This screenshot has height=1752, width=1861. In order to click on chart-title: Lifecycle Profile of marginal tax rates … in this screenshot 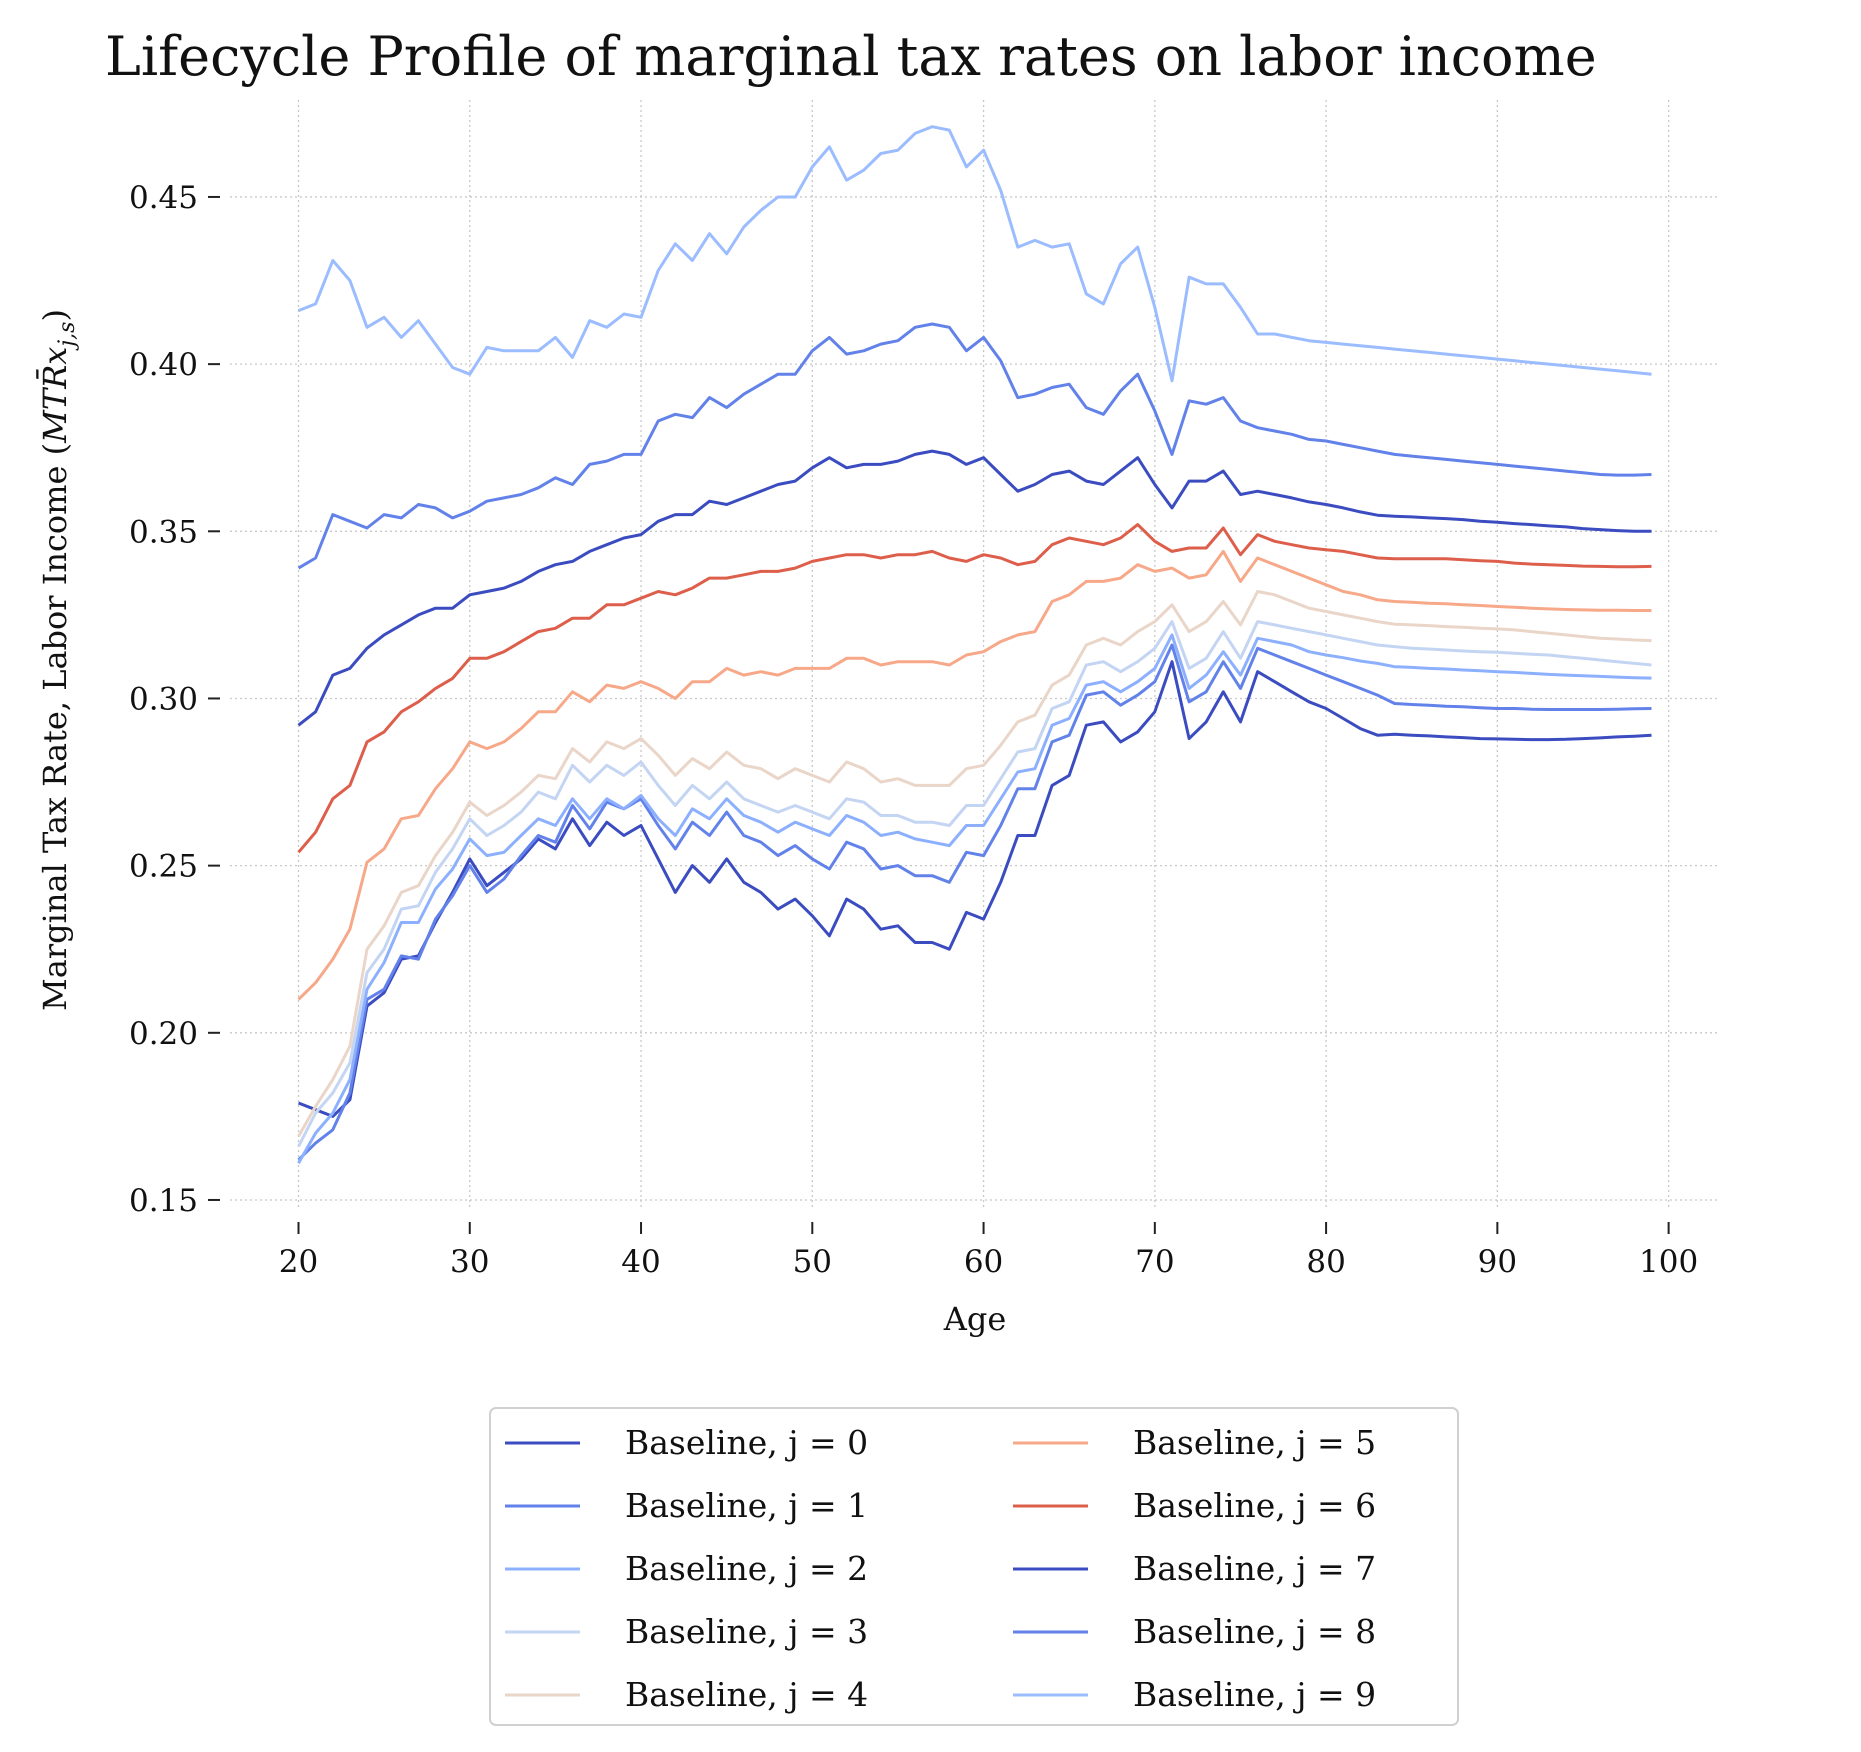, I will do `click(851, 56)`.